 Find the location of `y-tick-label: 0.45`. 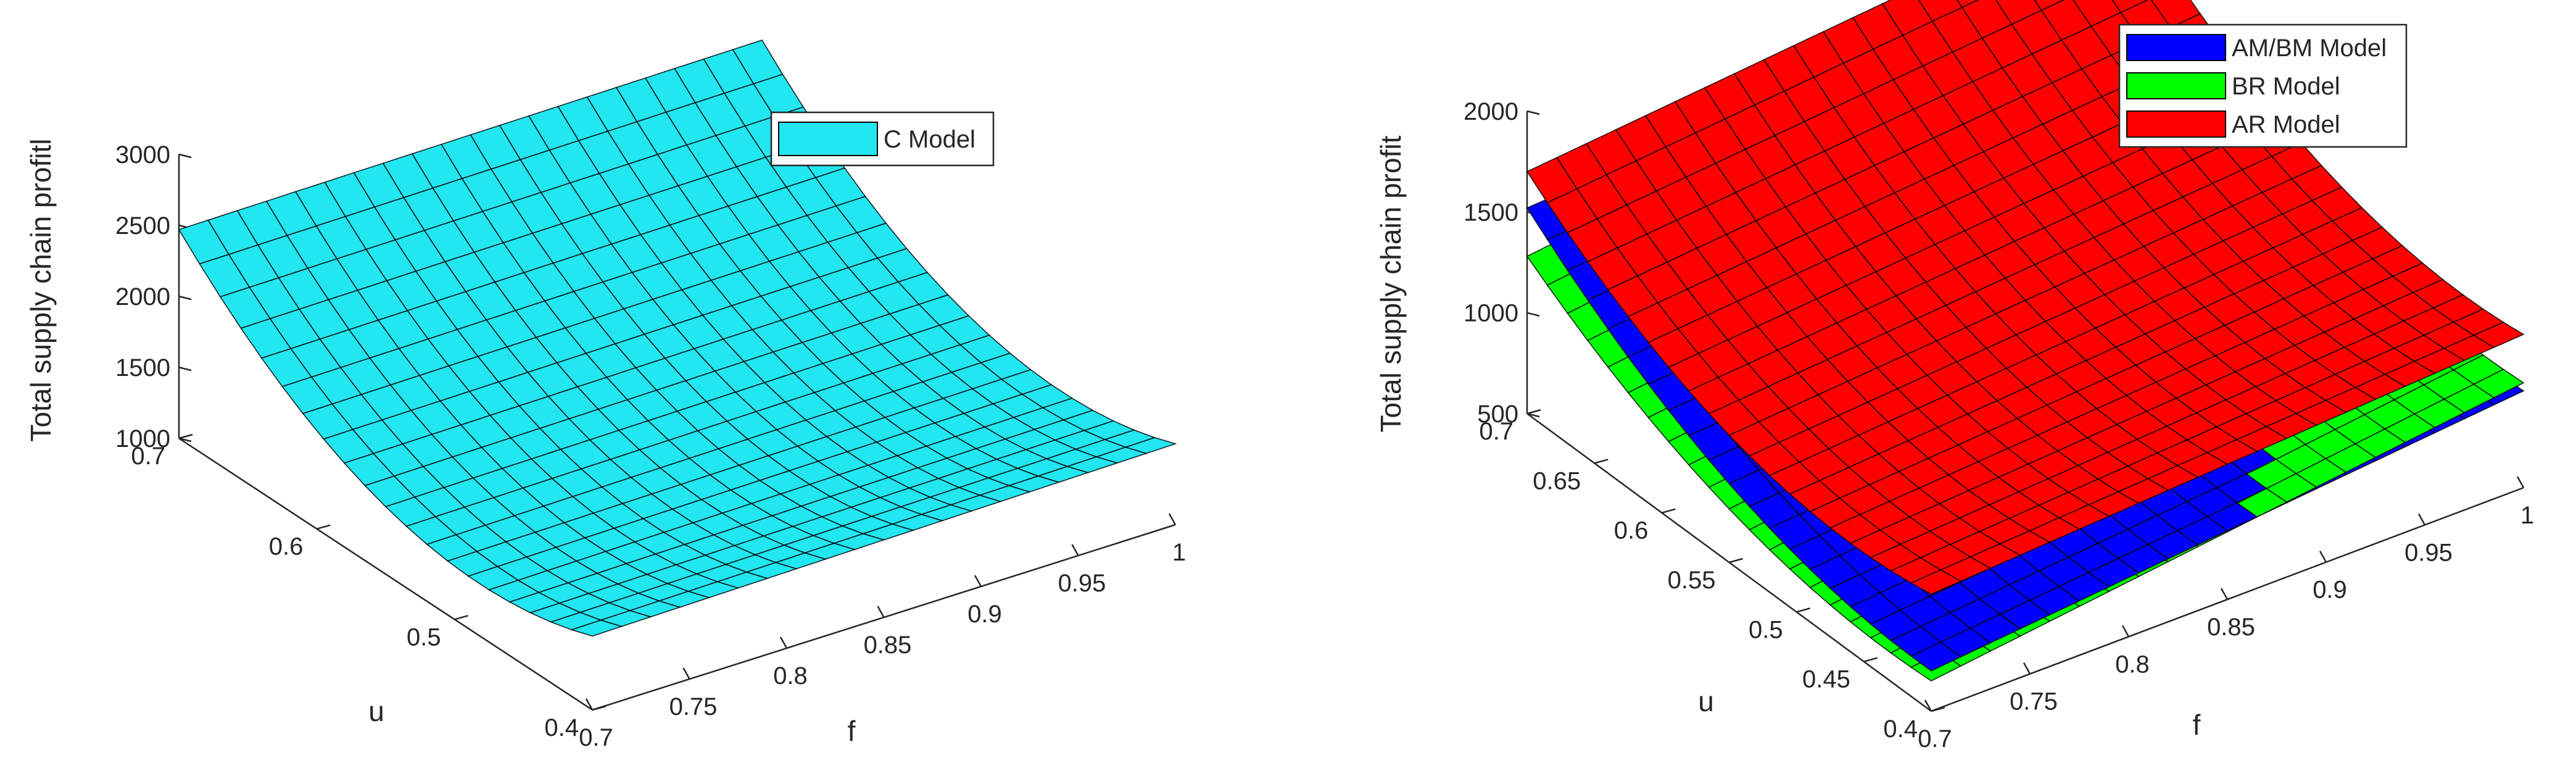

y-tick-label: 0.45 is located at coordinates (1826, 680).